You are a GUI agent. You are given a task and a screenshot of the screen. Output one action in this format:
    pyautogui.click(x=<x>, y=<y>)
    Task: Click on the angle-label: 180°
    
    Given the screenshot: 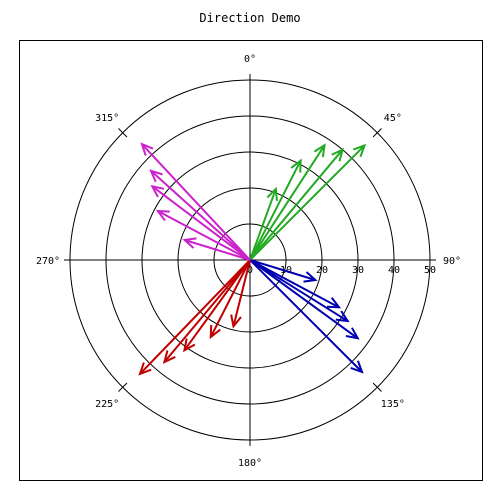 What is the action you would take?
    pyautogui.click(x=250, y=463)
    